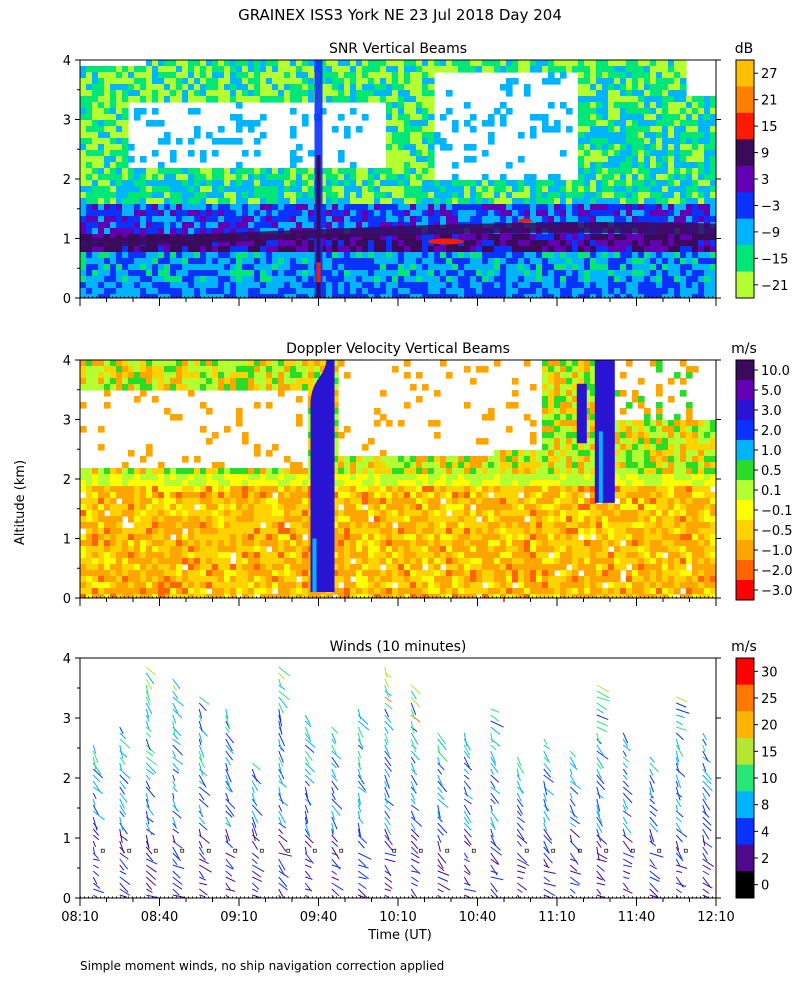  I want to click on colorbar-unit: dB, so click(744, 49).